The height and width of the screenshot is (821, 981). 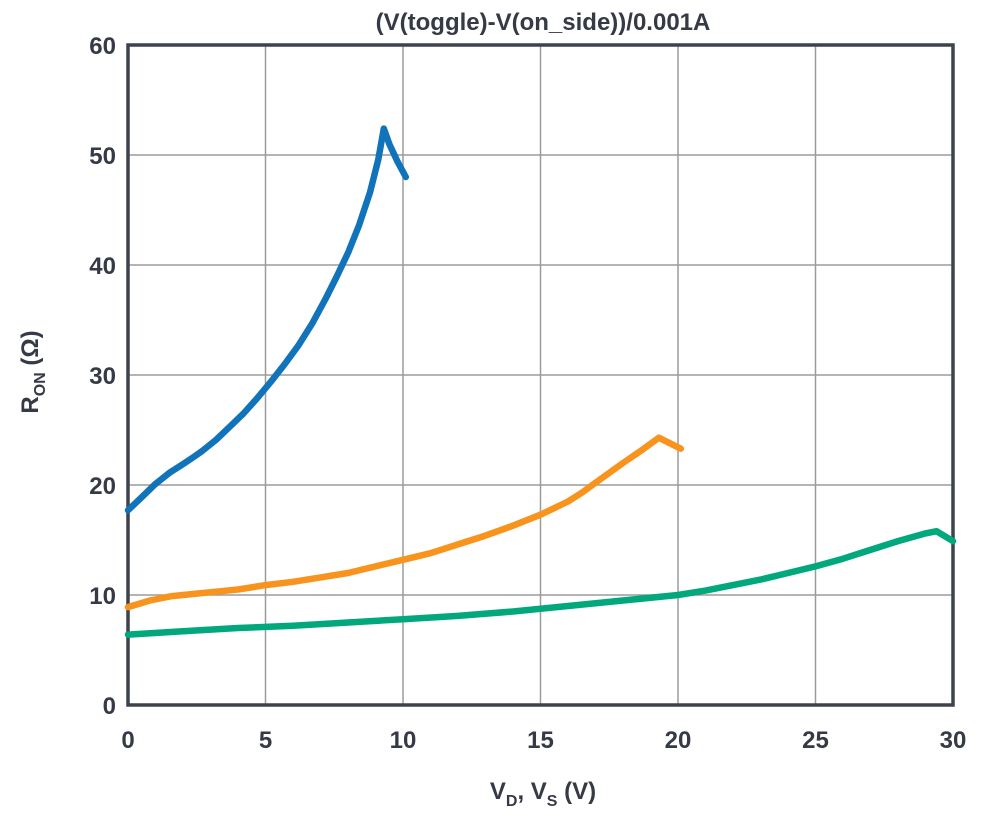 I want to click on y-axis-label-unit: (Ω), so click(x=30, y=351).